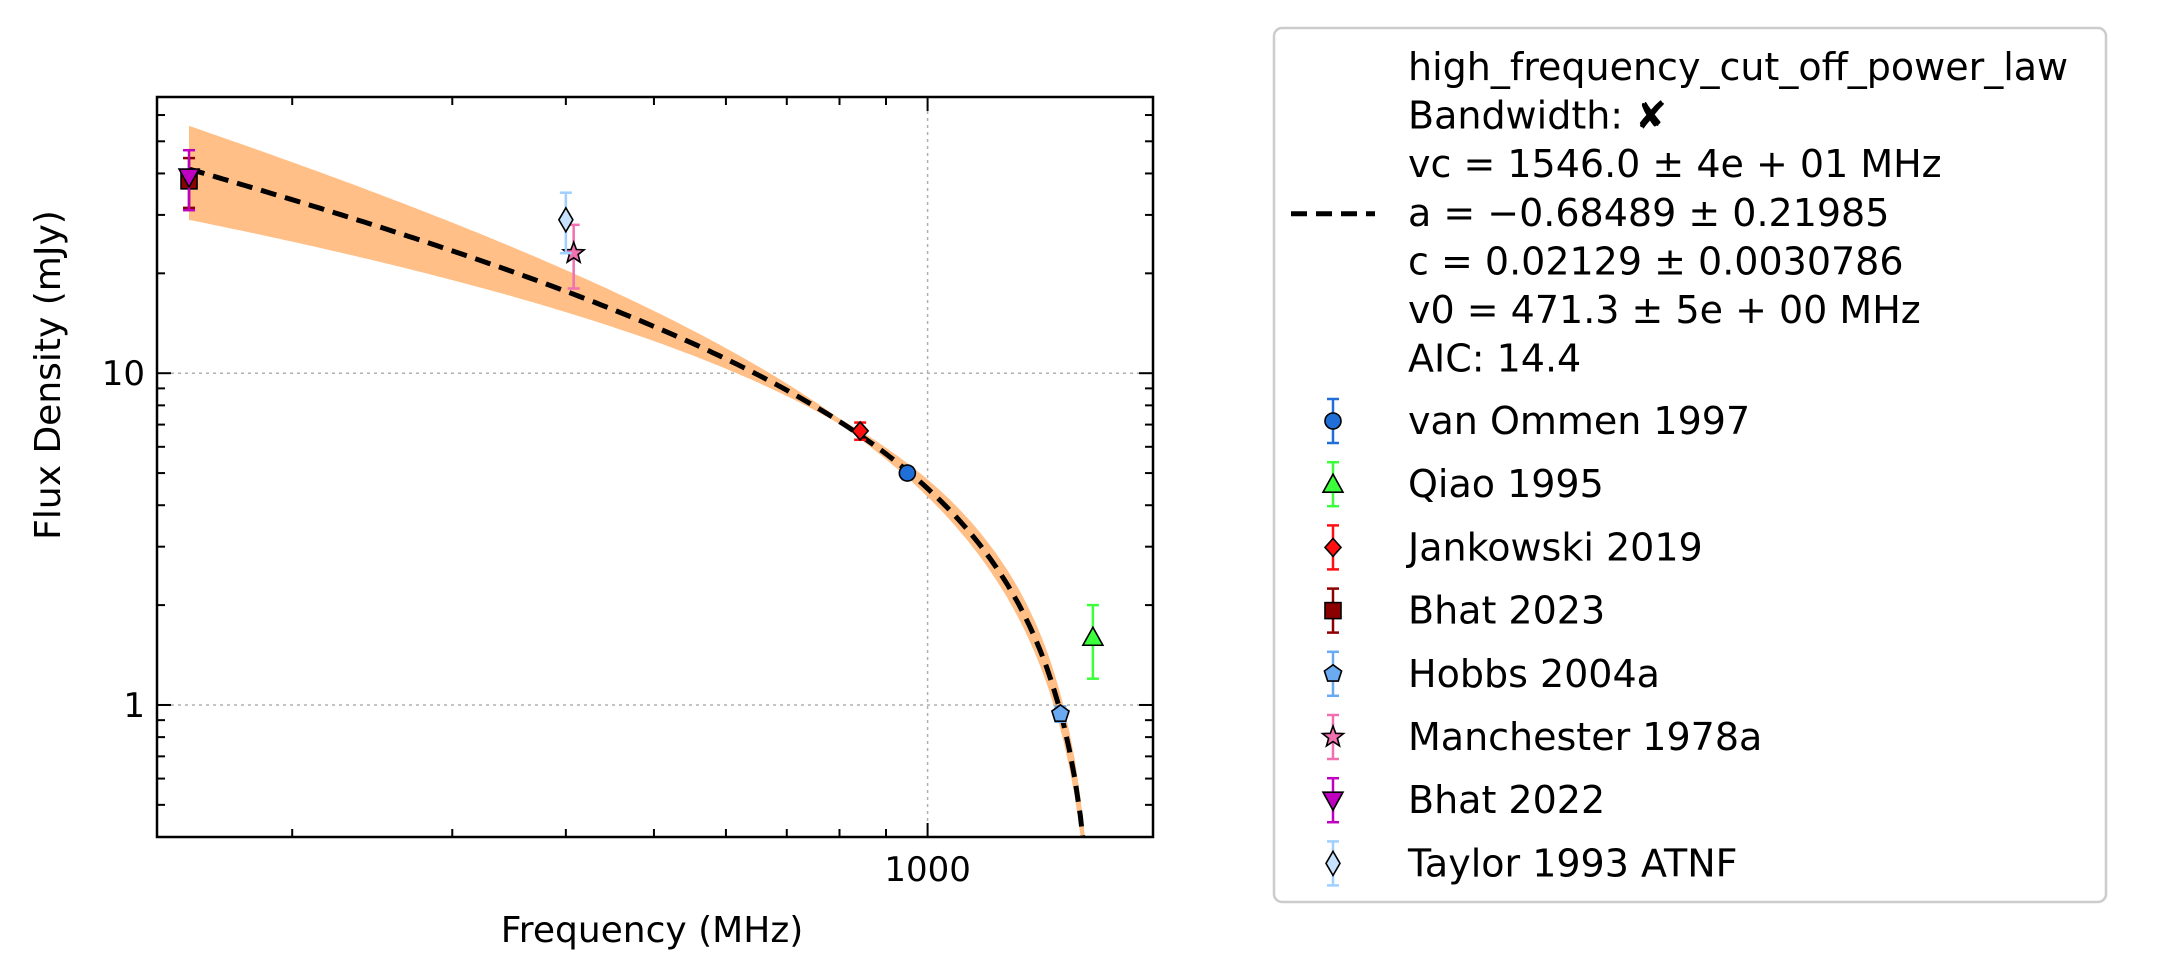  What do you see at coordinates (927, 870) in the screenshot?
I see `x-tick-label: 1000` at bounding box center [927, 870].